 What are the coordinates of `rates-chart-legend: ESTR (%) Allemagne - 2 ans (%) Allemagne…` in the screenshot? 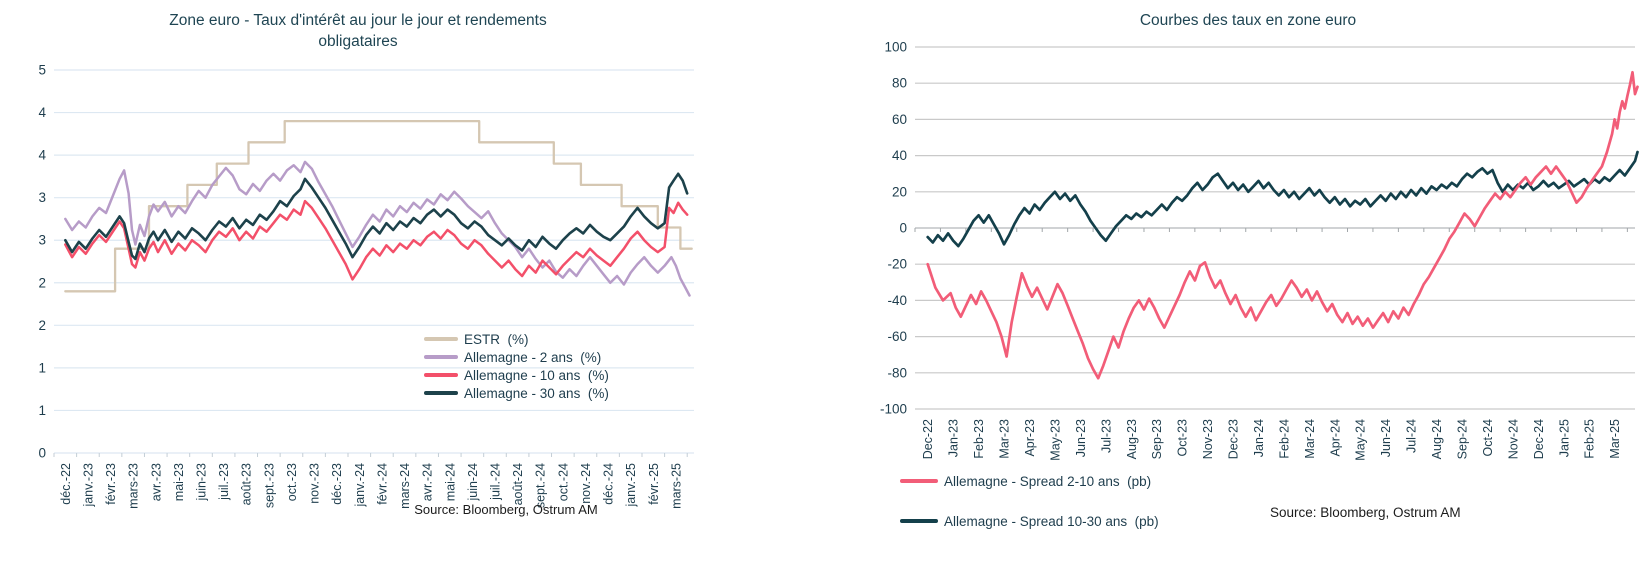 It's located at (516, 366).